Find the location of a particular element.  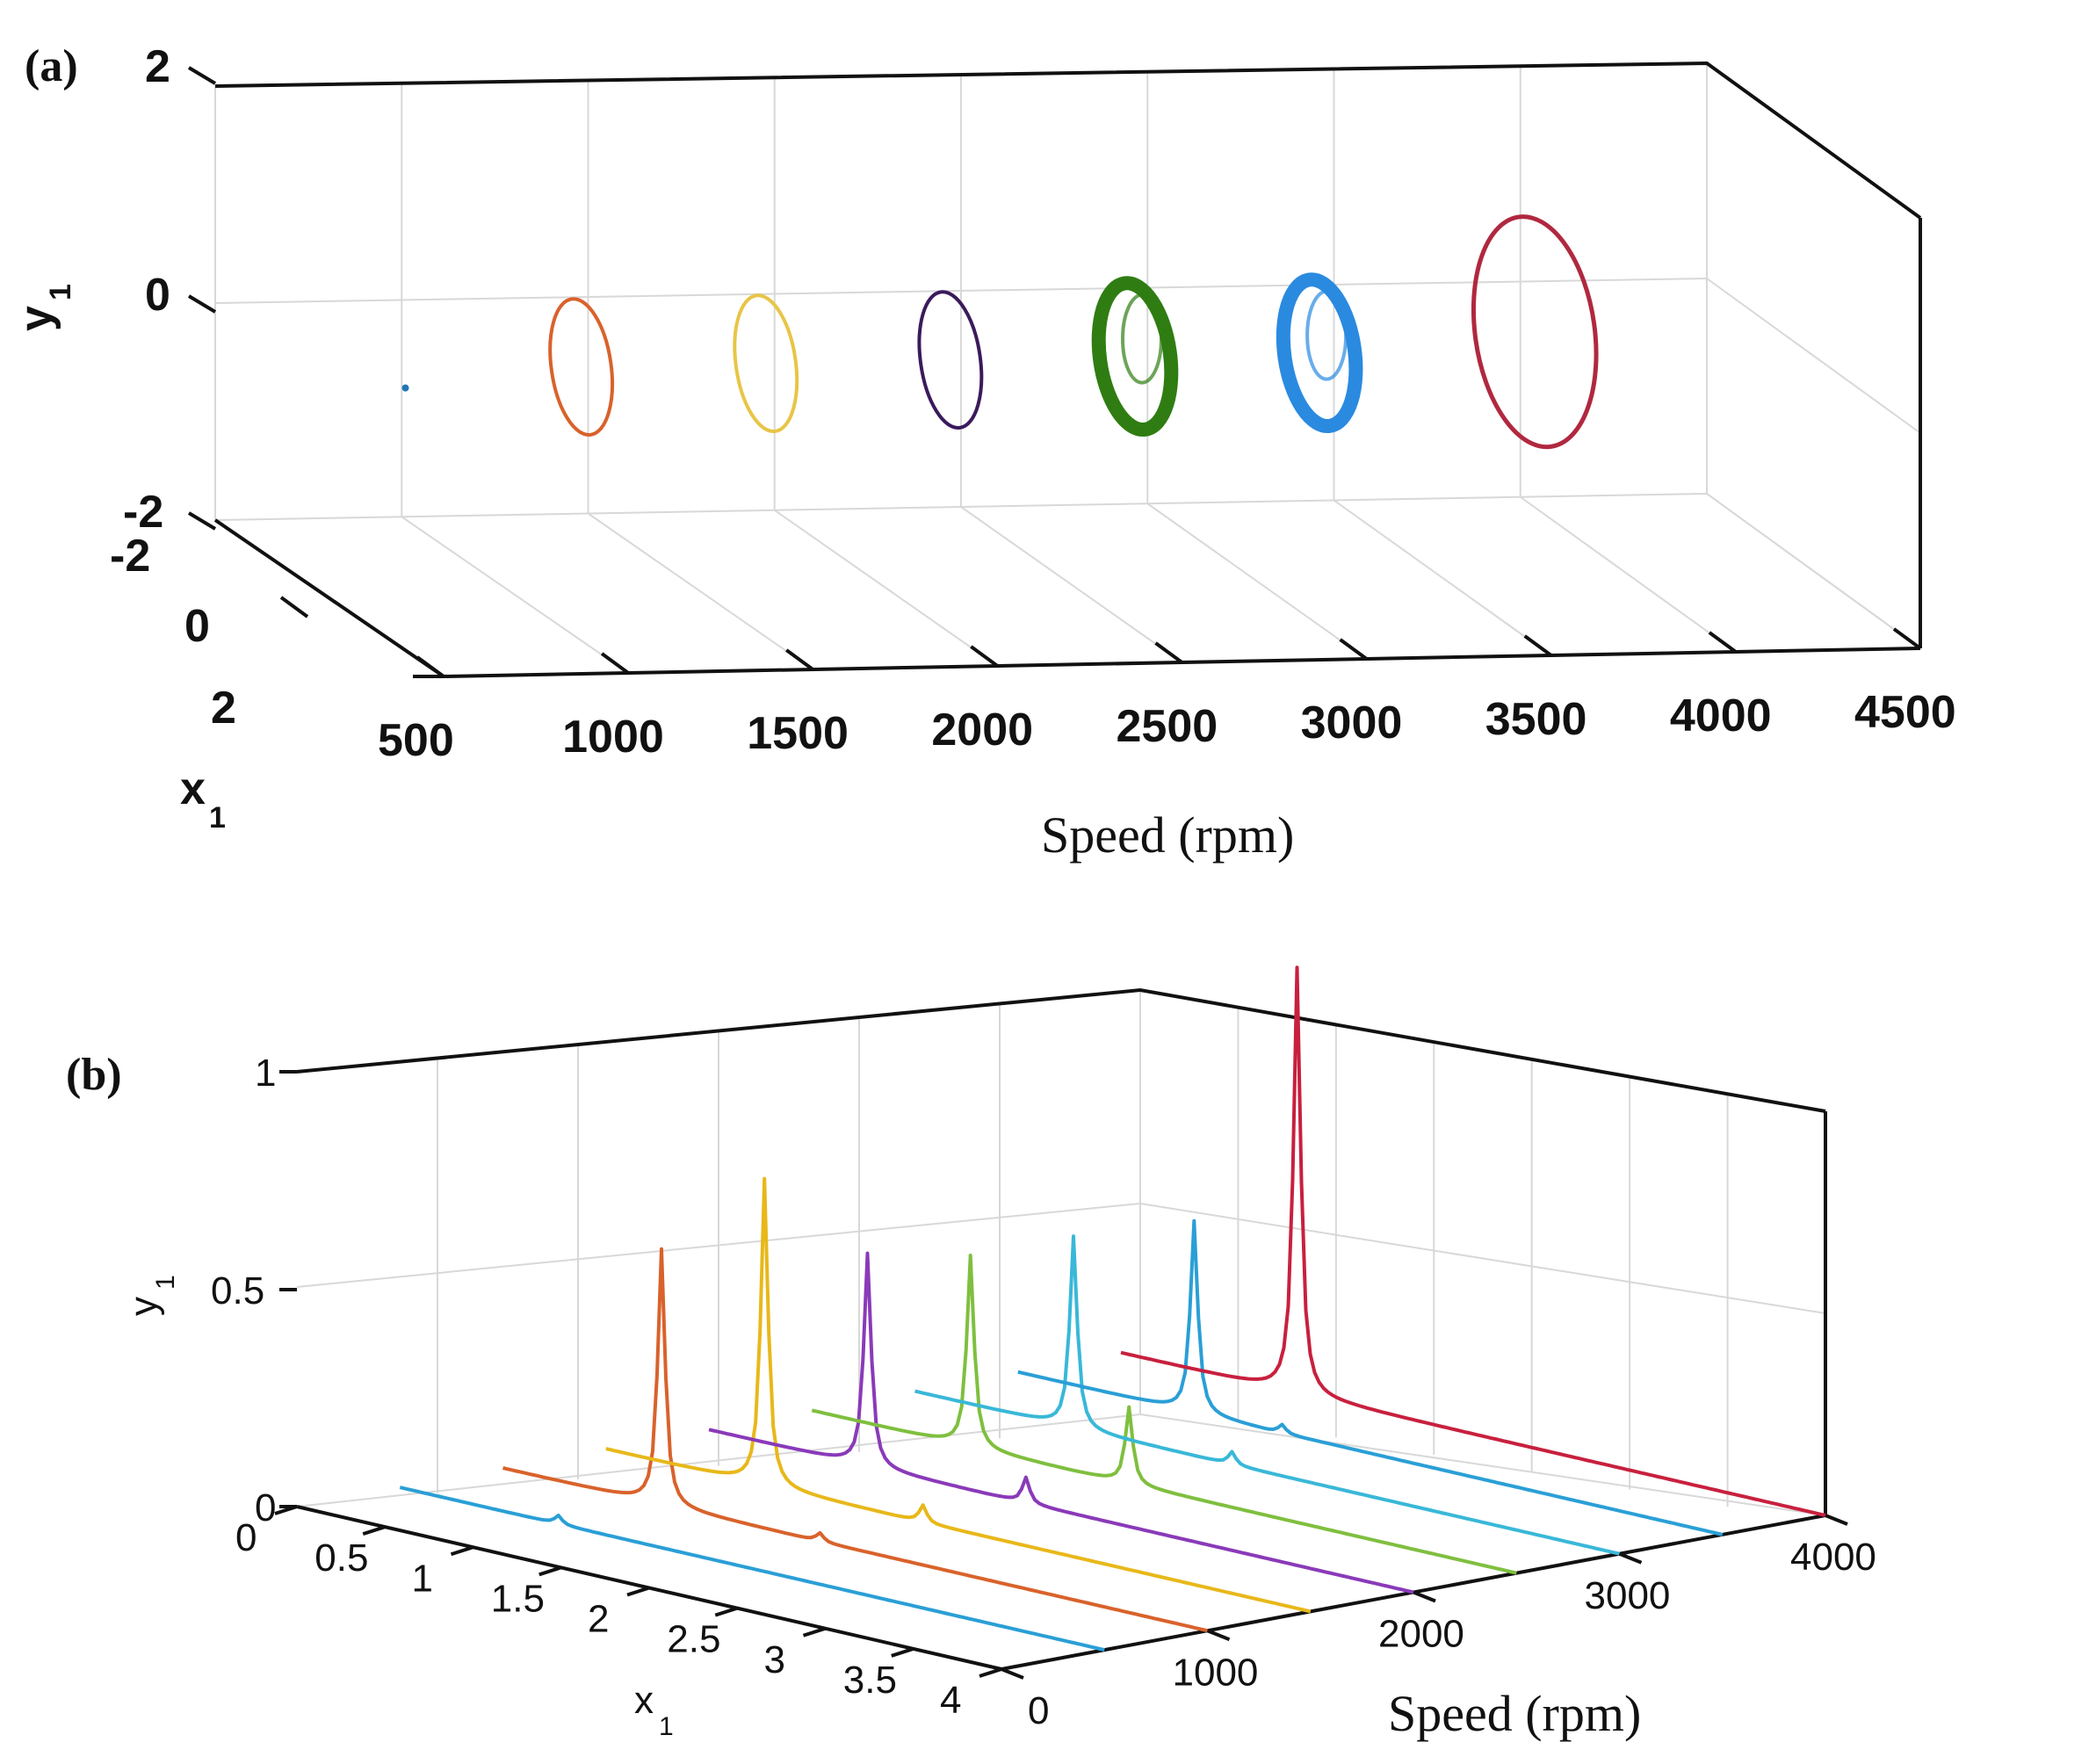

panel-b-x-tick-label: 2.5 is located at coordinates (693, 1640).